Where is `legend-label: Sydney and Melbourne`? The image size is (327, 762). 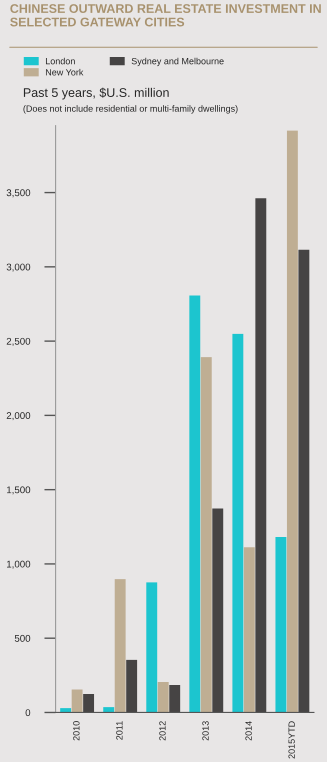 legend-label: Sydney and Melbourne is located at coordinates (178, 62).